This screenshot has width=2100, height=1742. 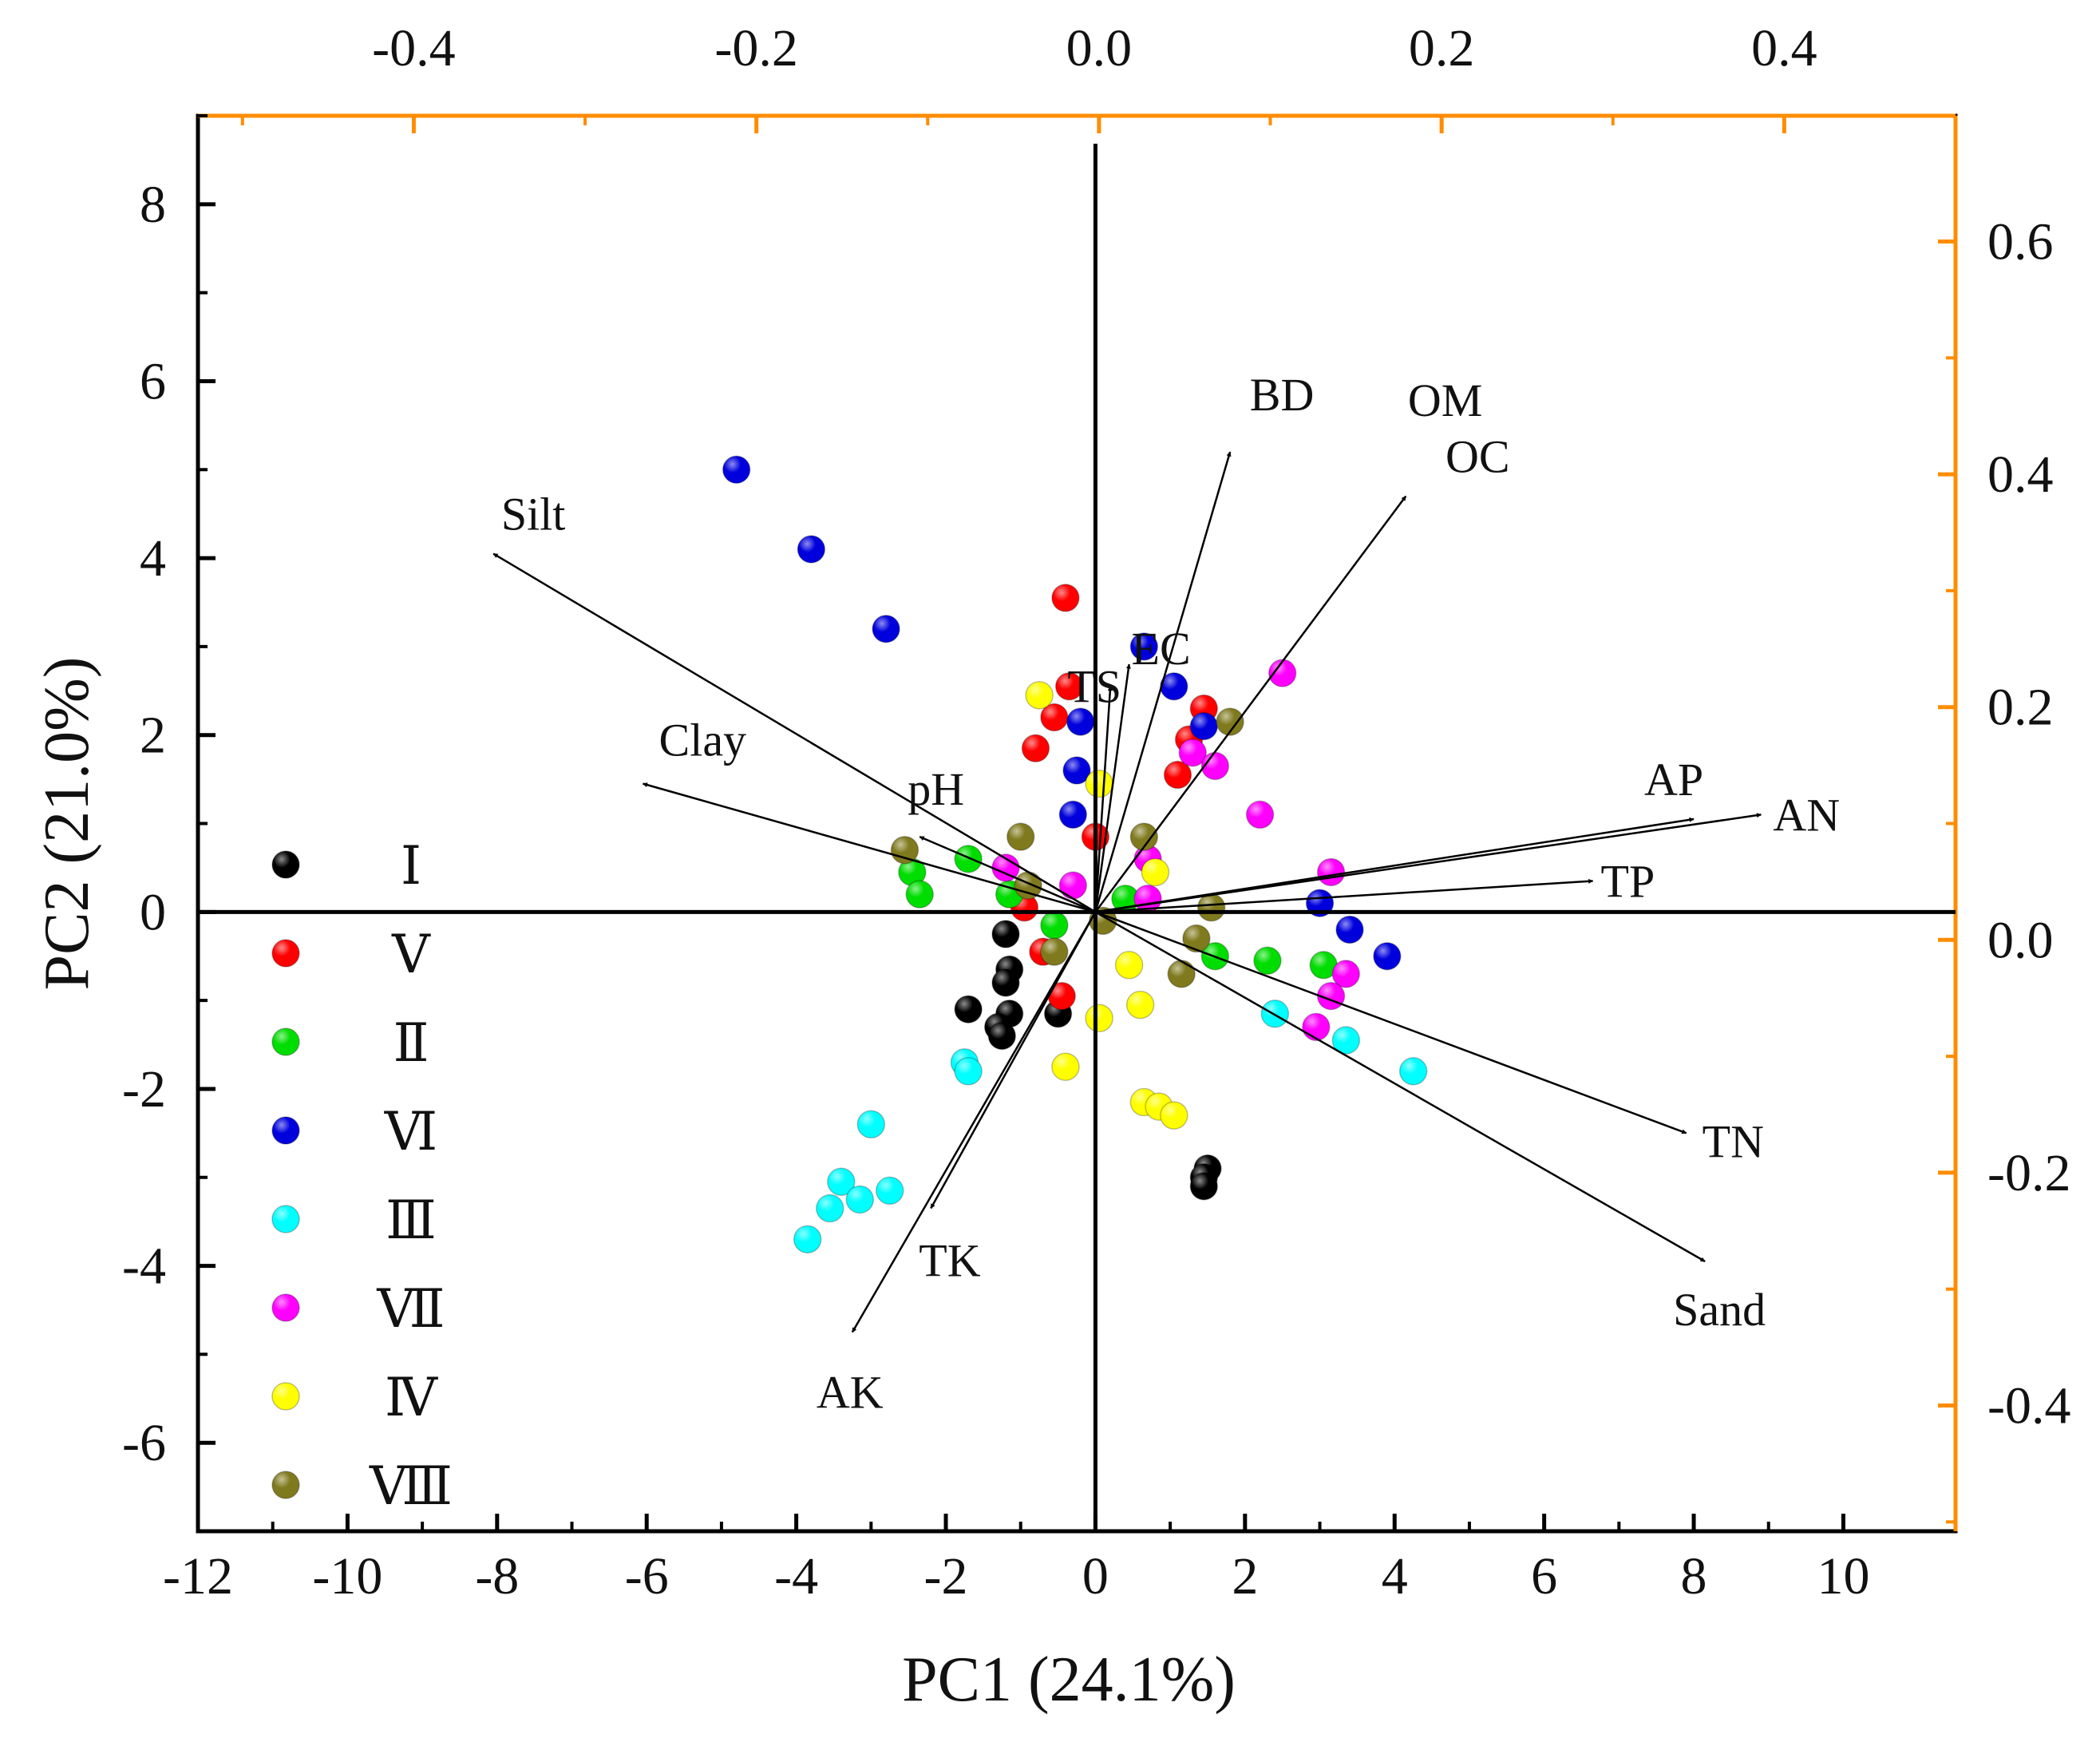 I want to click on y-tick-label: -4, so click(x=144, y=1266).